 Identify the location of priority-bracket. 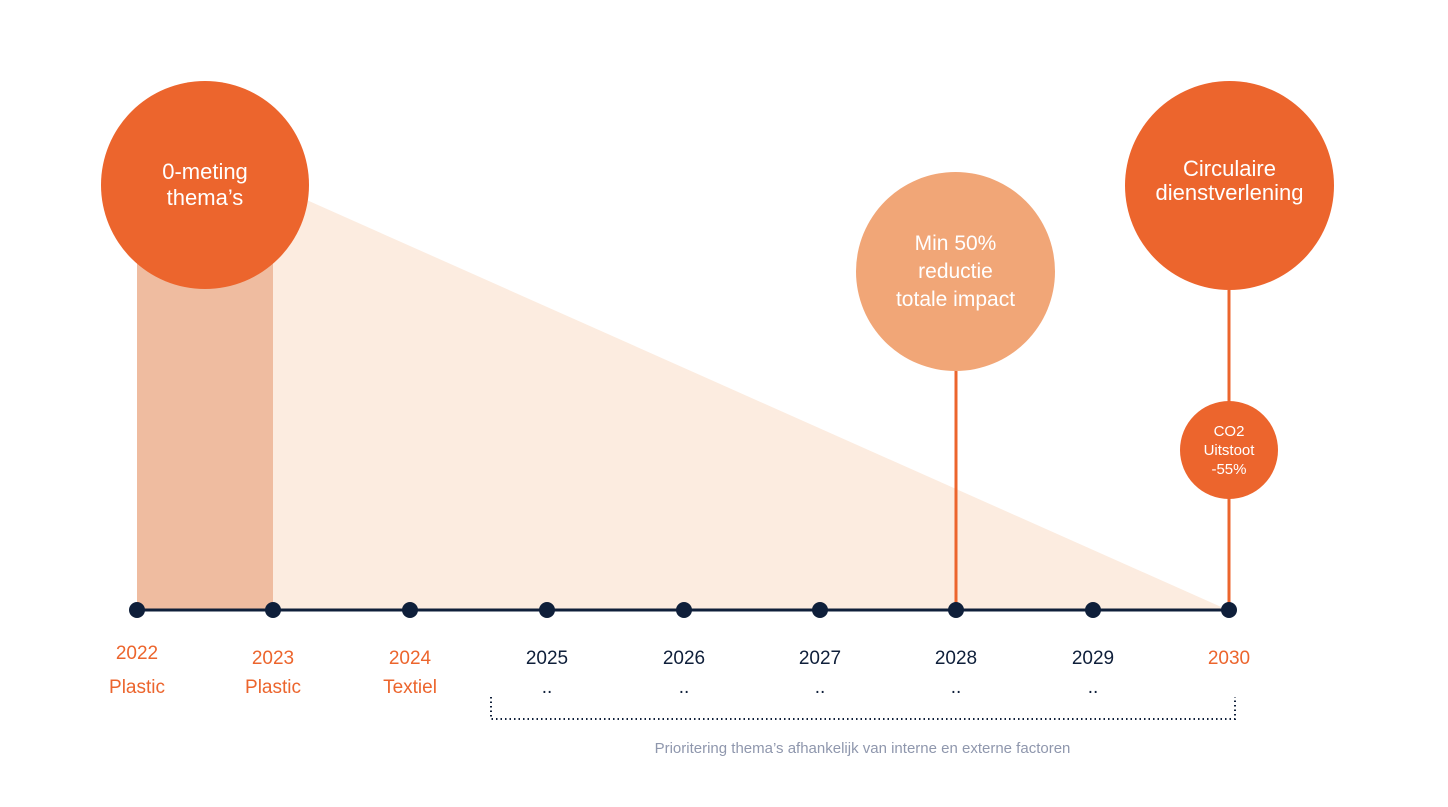
(863, 708).